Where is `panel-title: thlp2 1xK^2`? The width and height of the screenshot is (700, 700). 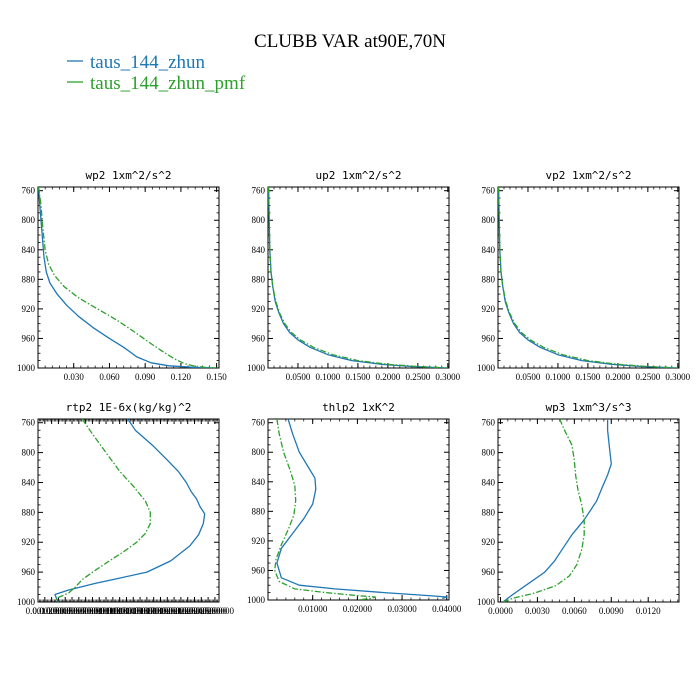
panel-title: thlp2 1xK^2 is located at coordinates (358, 407).